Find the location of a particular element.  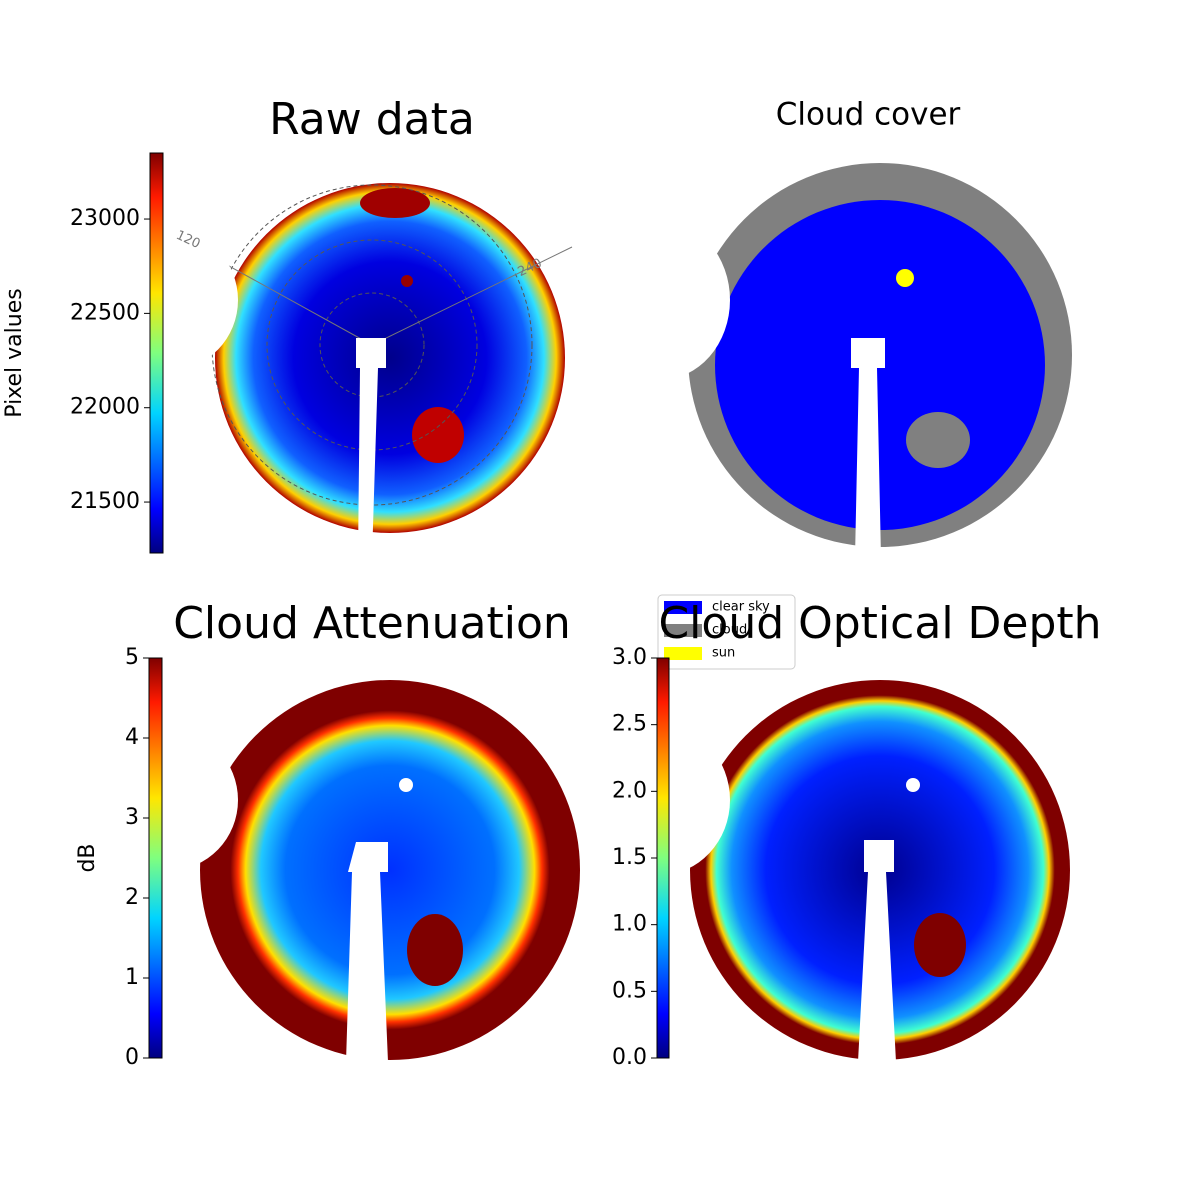

colorbar-tick-label: 0.0 is located at coordinates (629, 1057).